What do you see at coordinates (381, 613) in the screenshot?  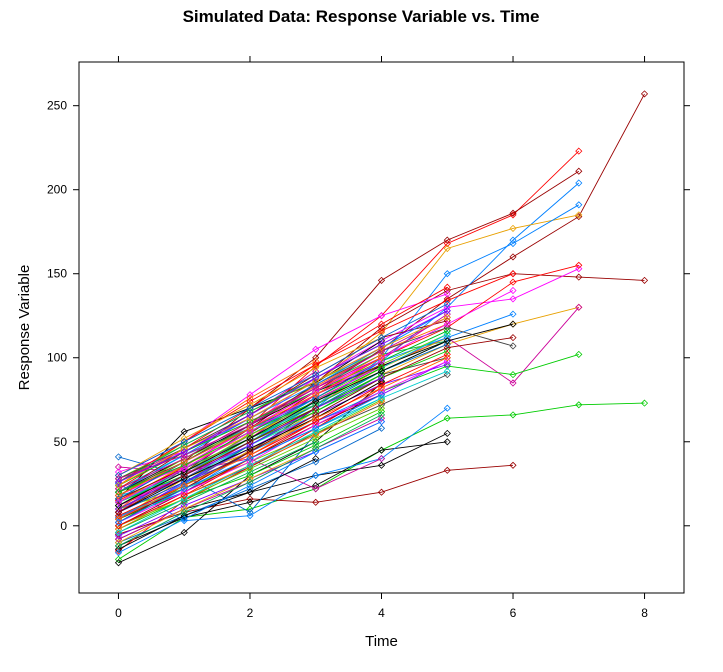 I see `x-tick-label: 4` at bounding box center [381, 613].